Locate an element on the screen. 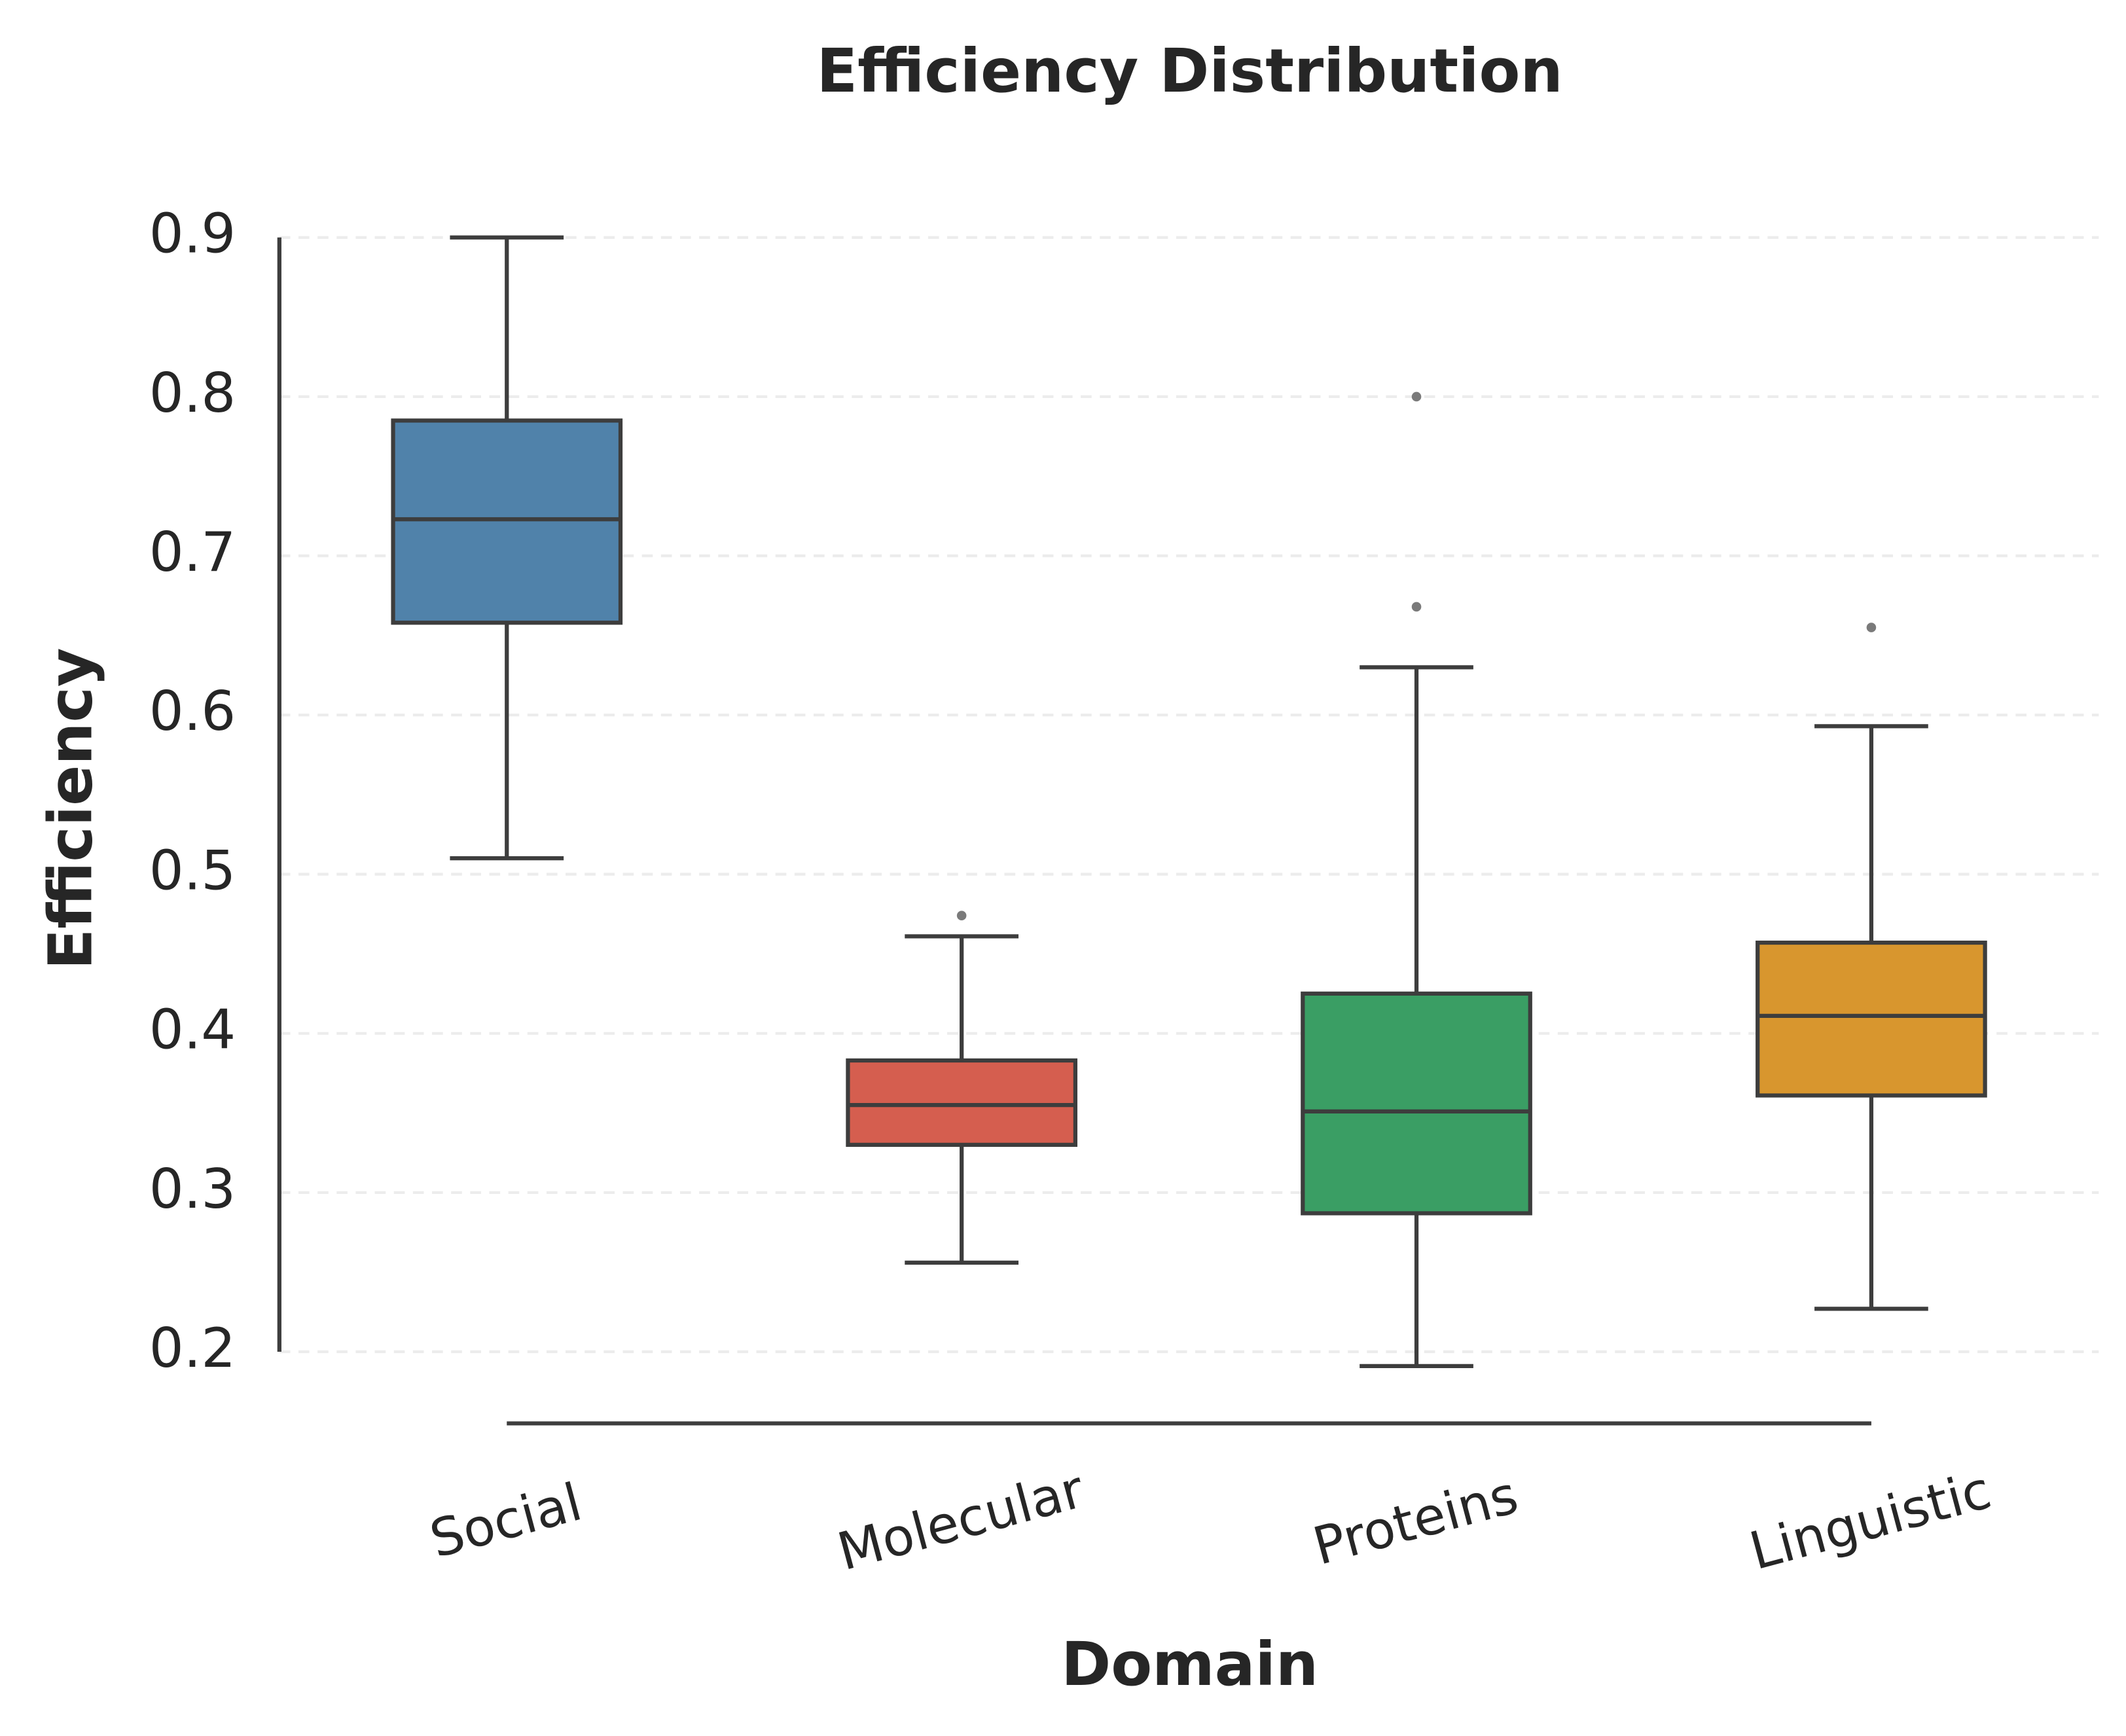 The height and width of the screenshot is (1736, 2126). x-tick-label: Proteins is located at coordinates (1415, 1521).